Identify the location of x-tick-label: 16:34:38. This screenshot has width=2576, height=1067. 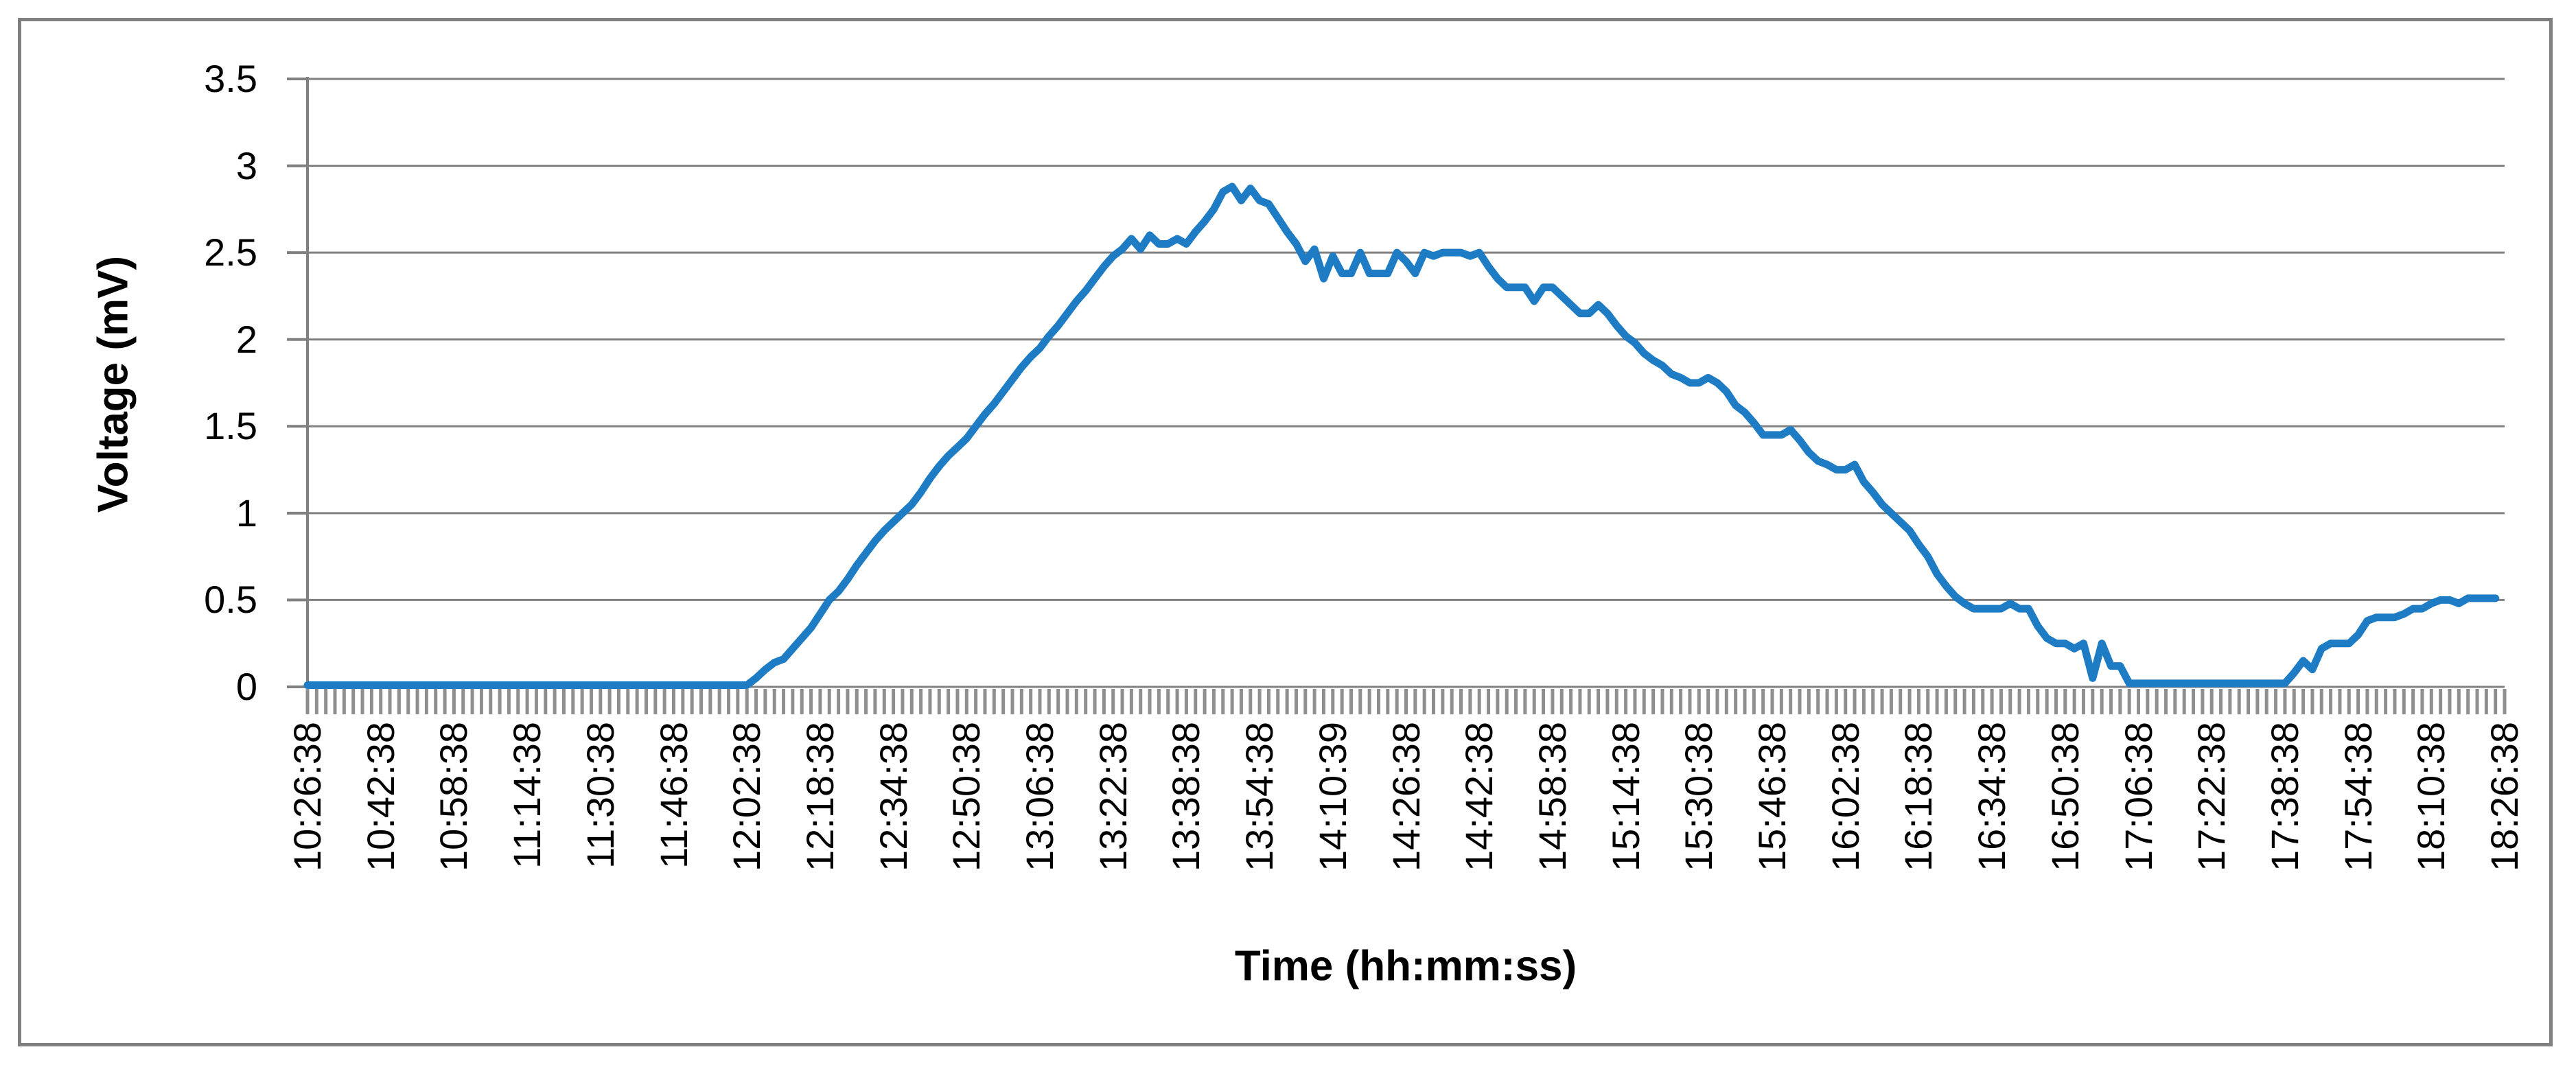
(1992, 796).